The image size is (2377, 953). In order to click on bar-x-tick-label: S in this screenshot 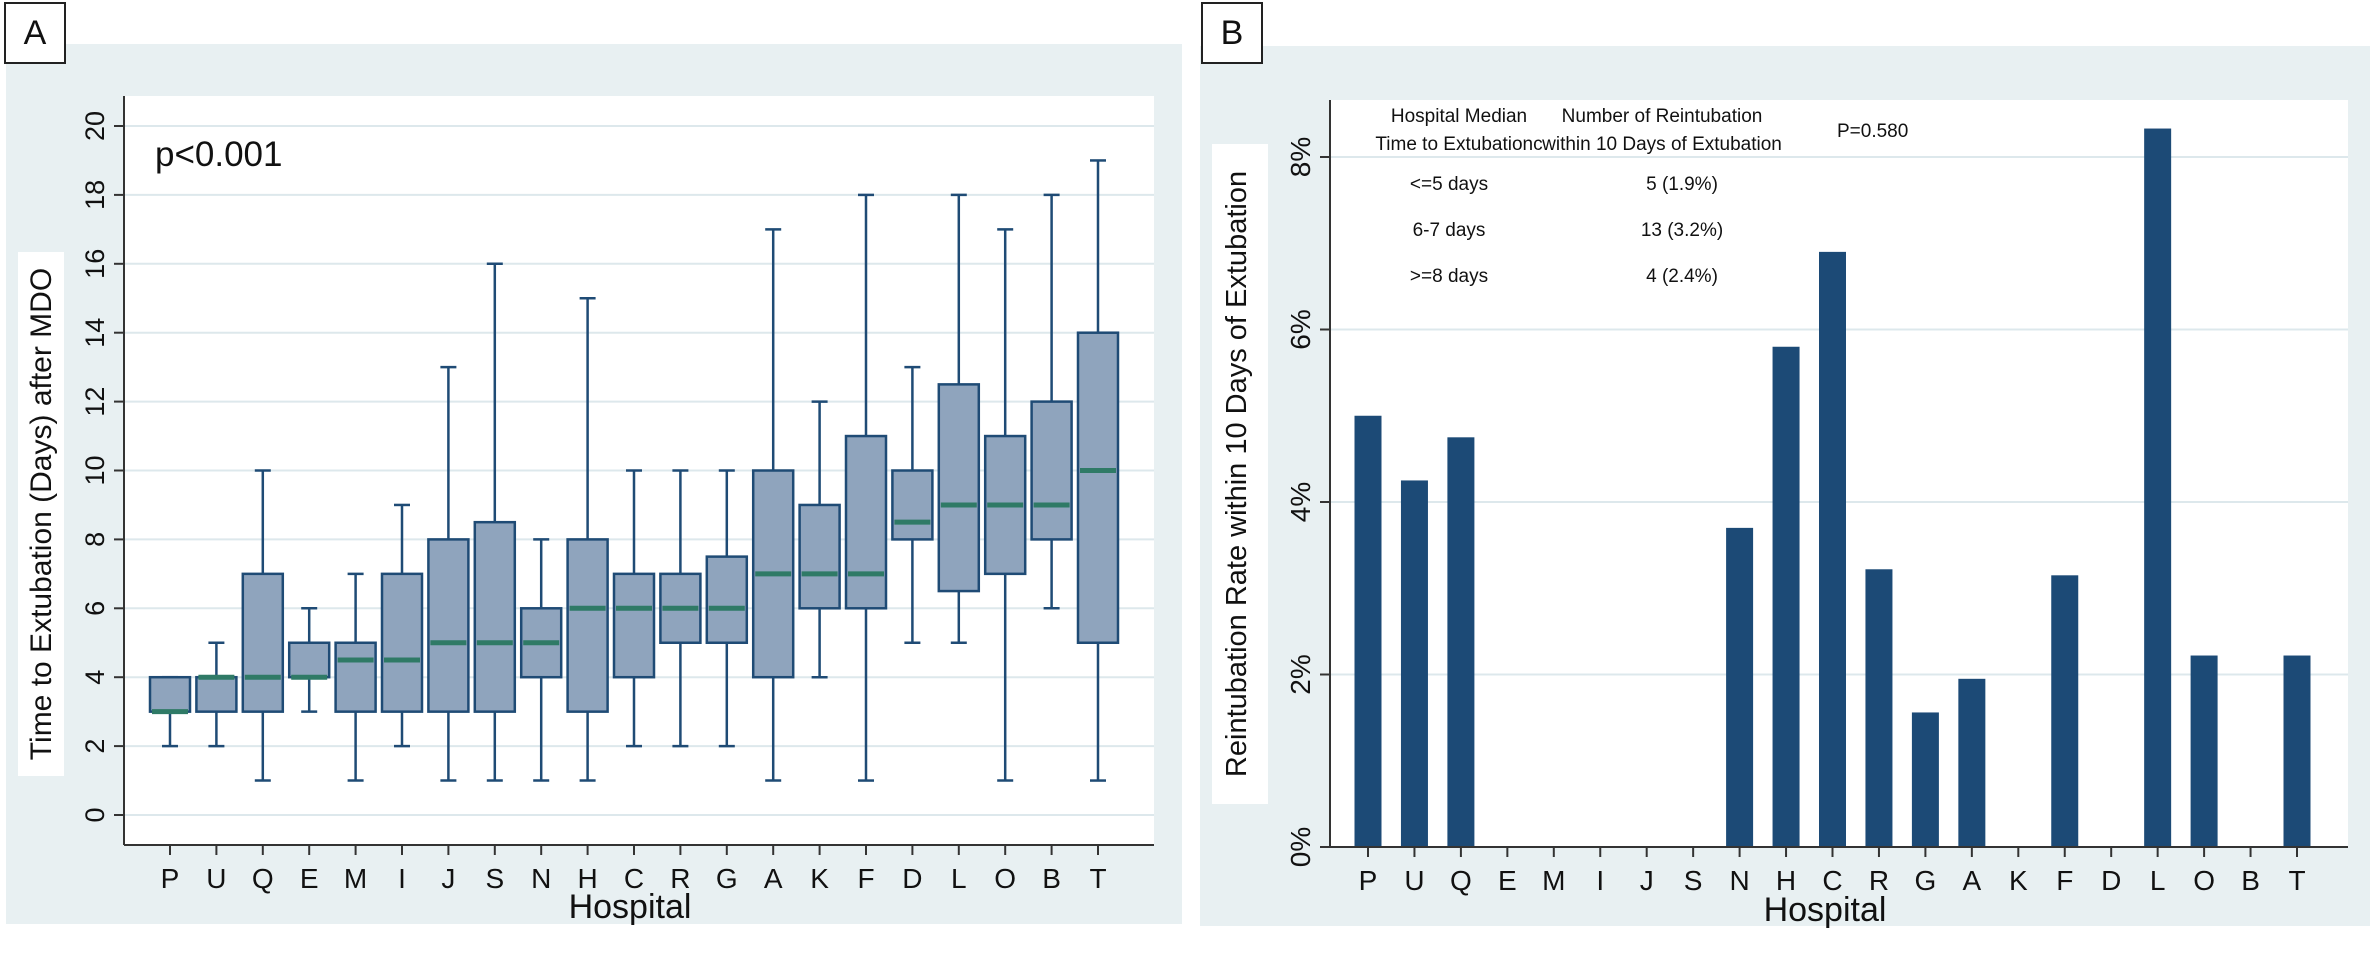, I will do `click(1693, 880)`.